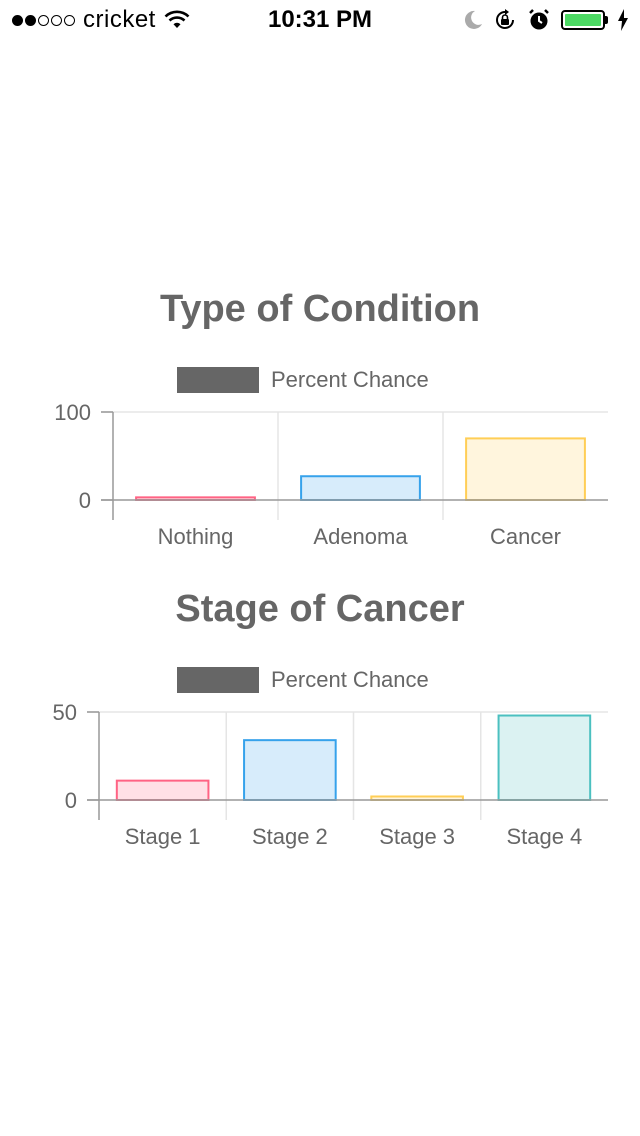 Image resolution: width=640 pixels, height=1136 pixels. I want to click on status-left: cricket, so click(101, 20).